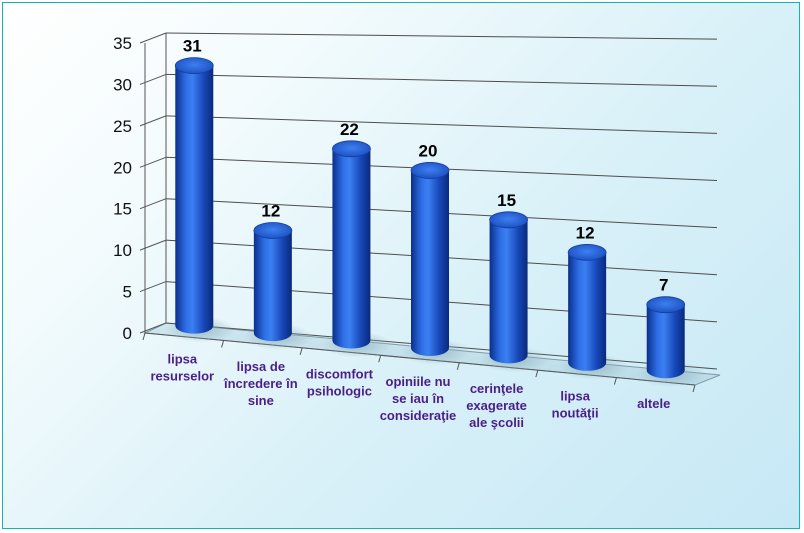 Image resolution: width=804 pixels, height=533 pixels. I want to click on category-label: cerinţele exagerate ale şcolii, so click(496, 405).